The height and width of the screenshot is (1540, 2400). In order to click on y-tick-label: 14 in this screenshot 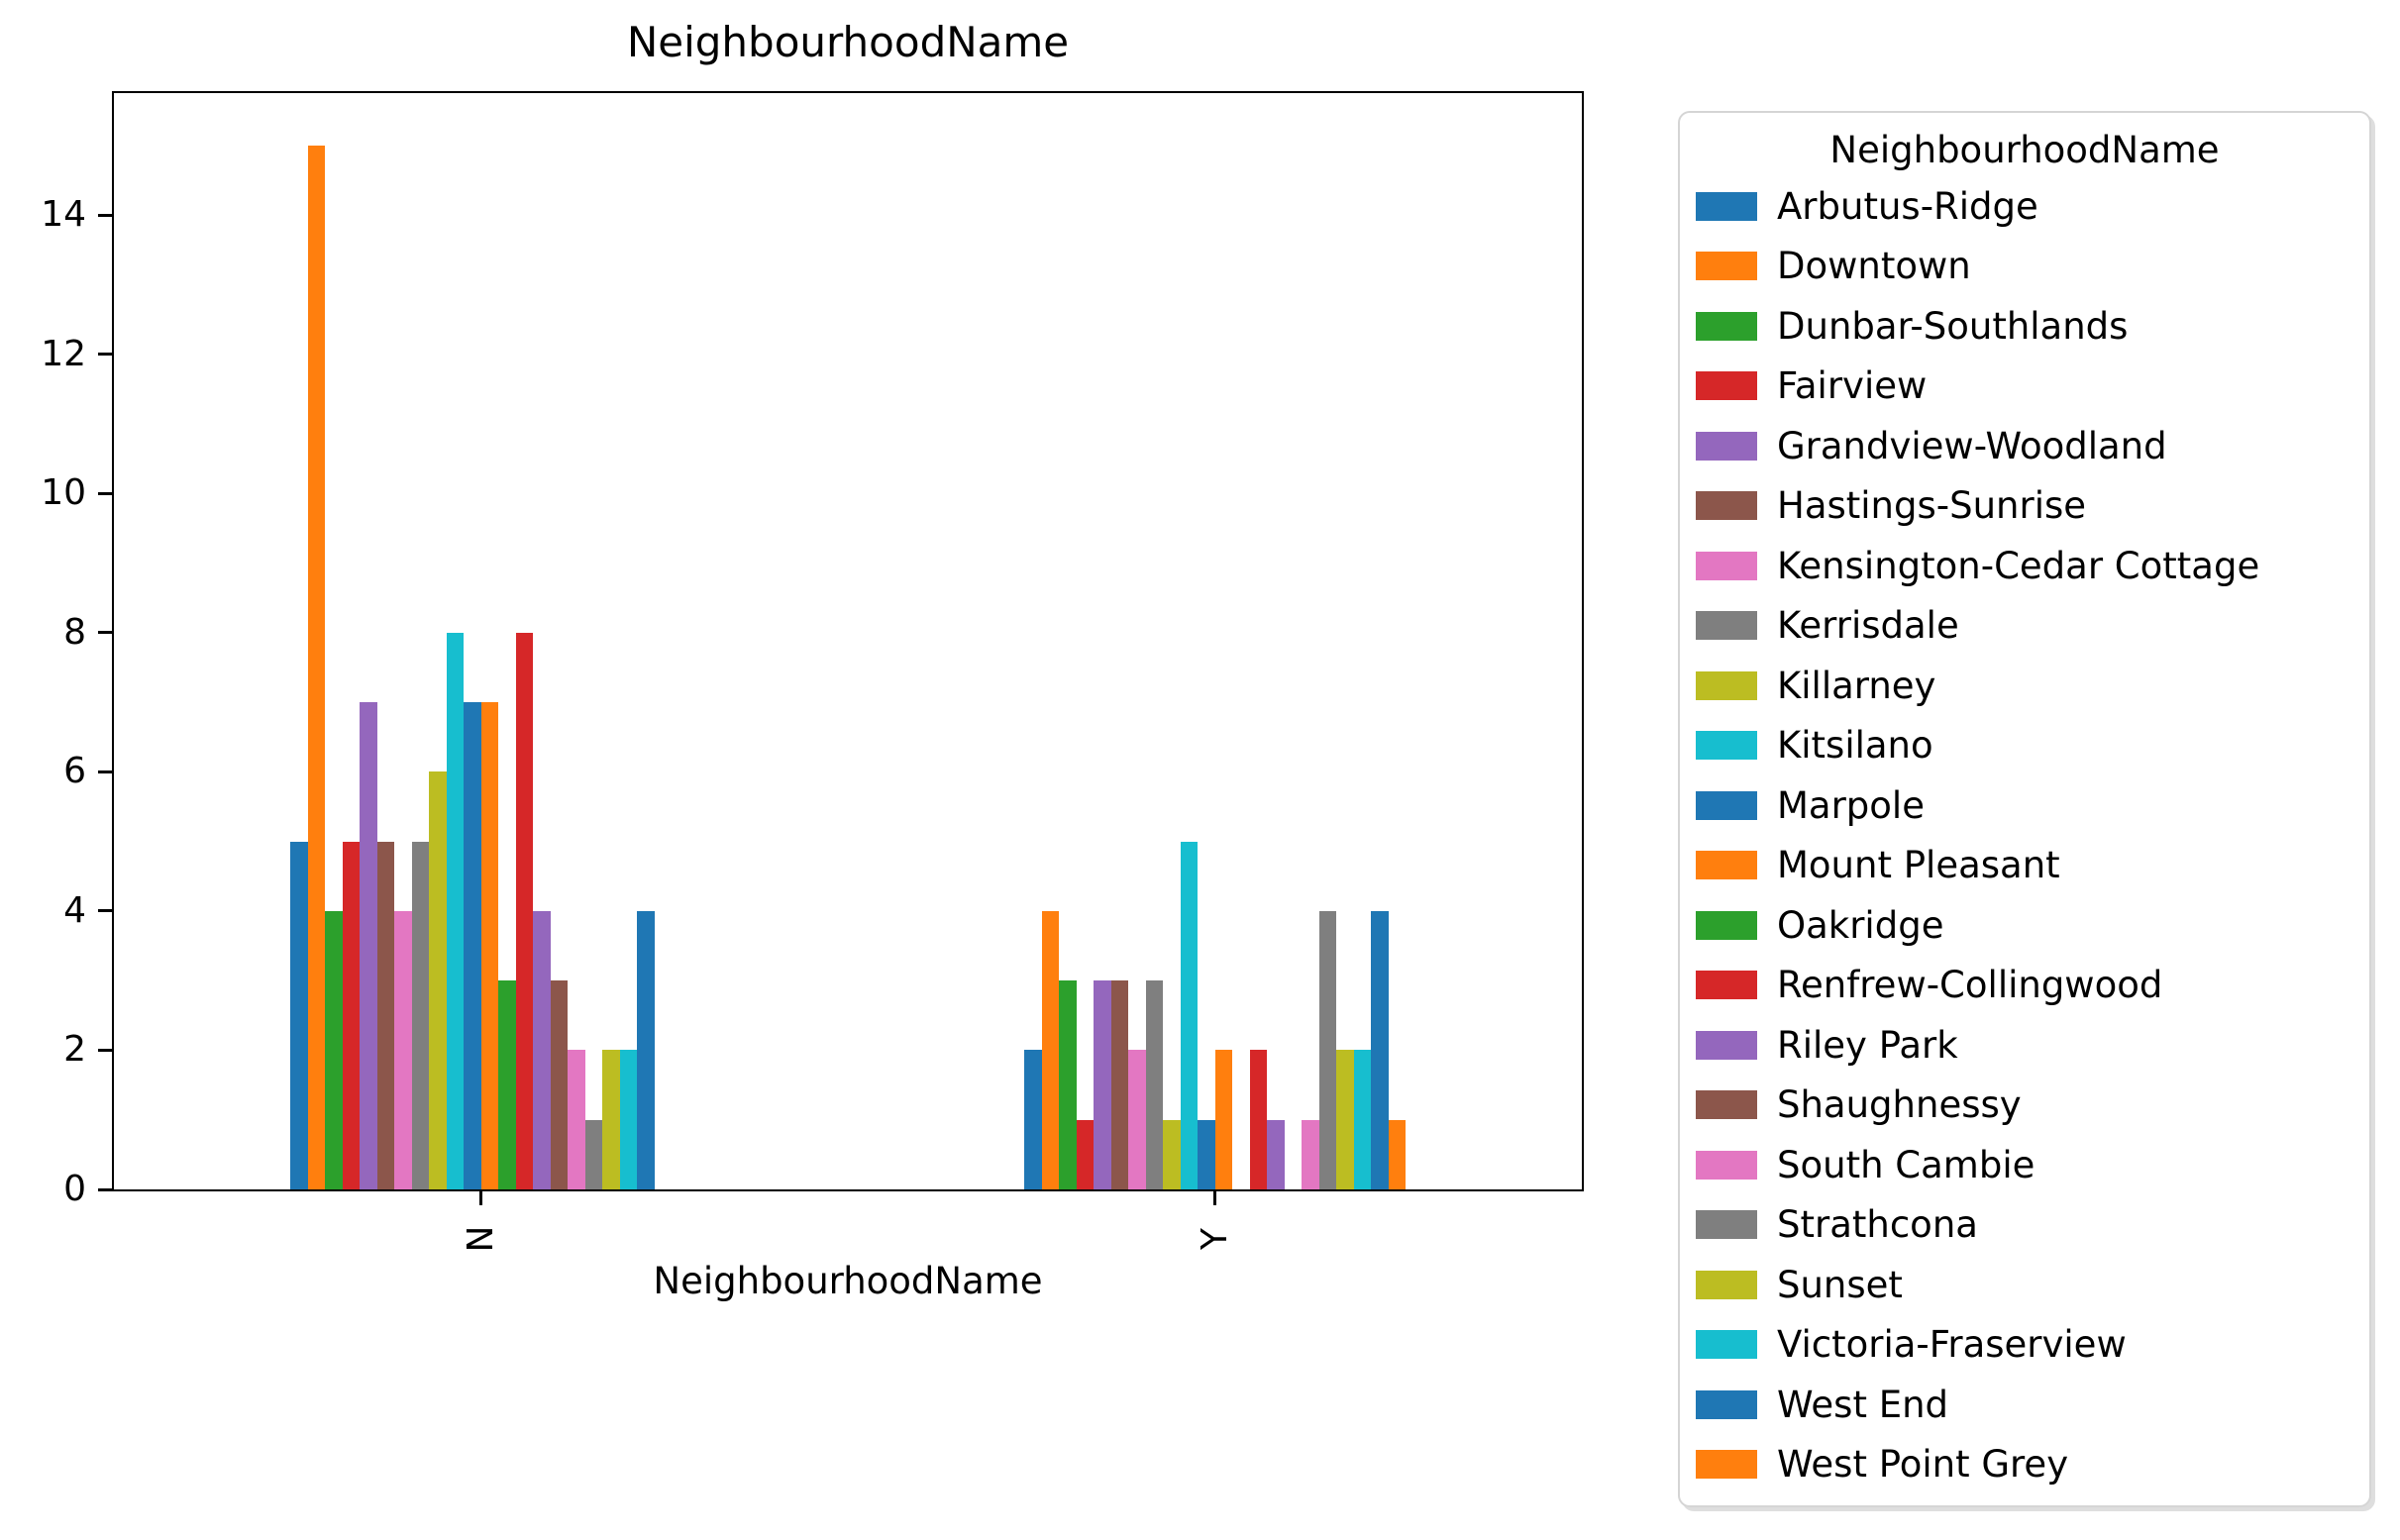, I will do `click(64, 214)`.